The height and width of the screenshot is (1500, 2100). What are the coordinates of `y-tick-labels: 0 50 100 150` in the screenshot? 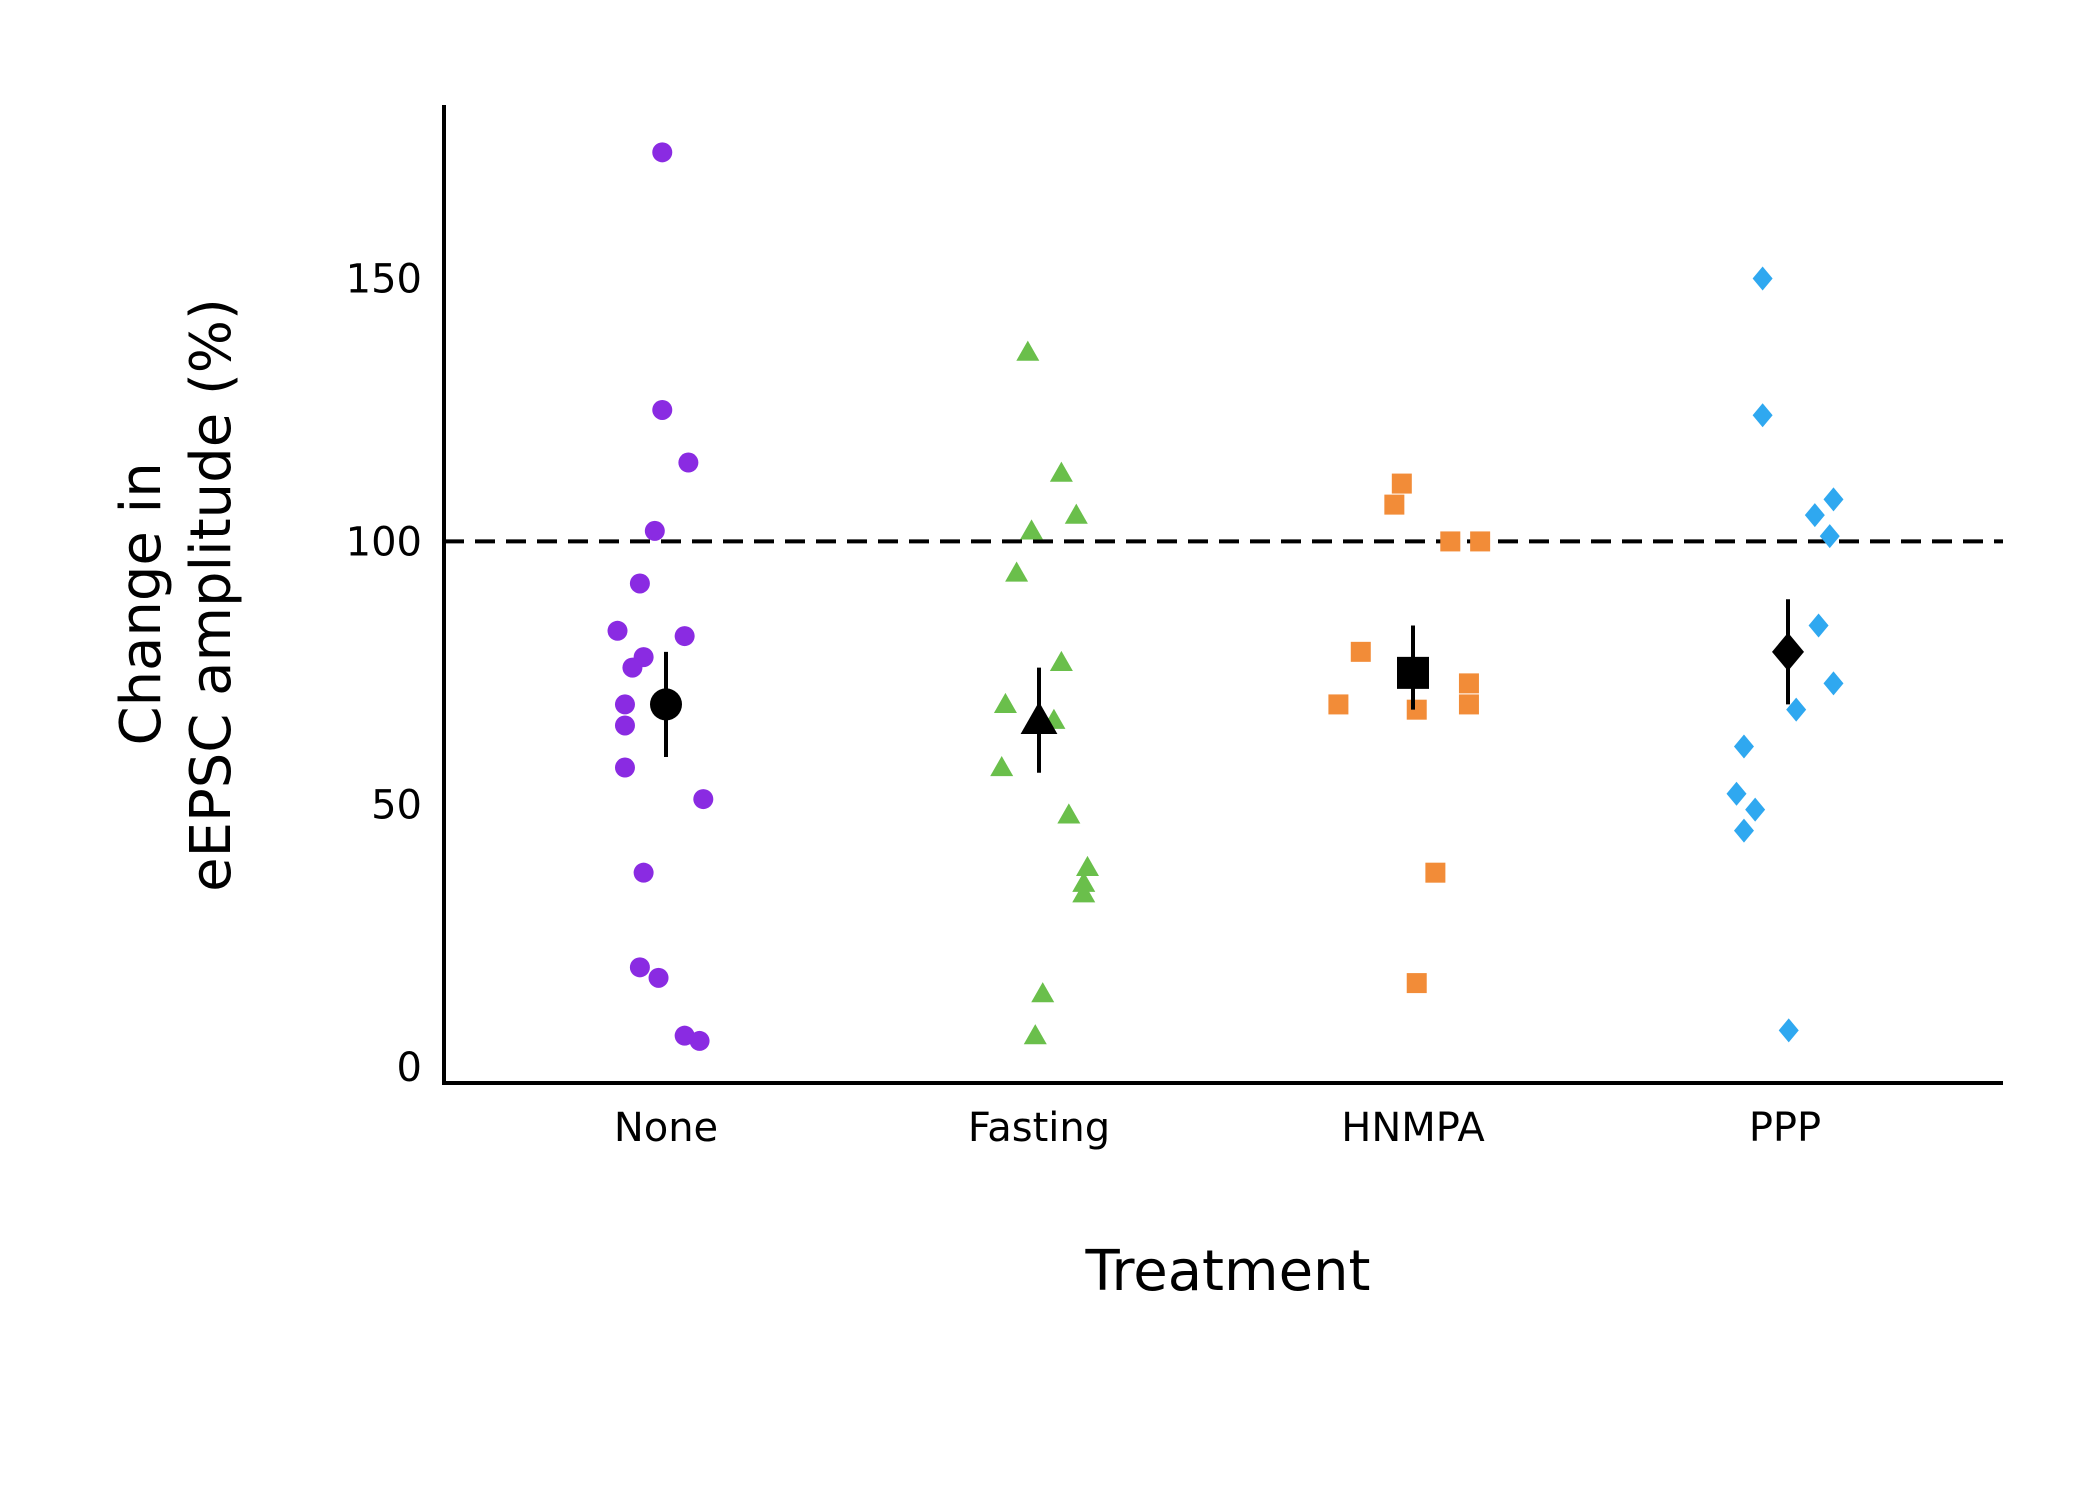 It's located at (384, 674).